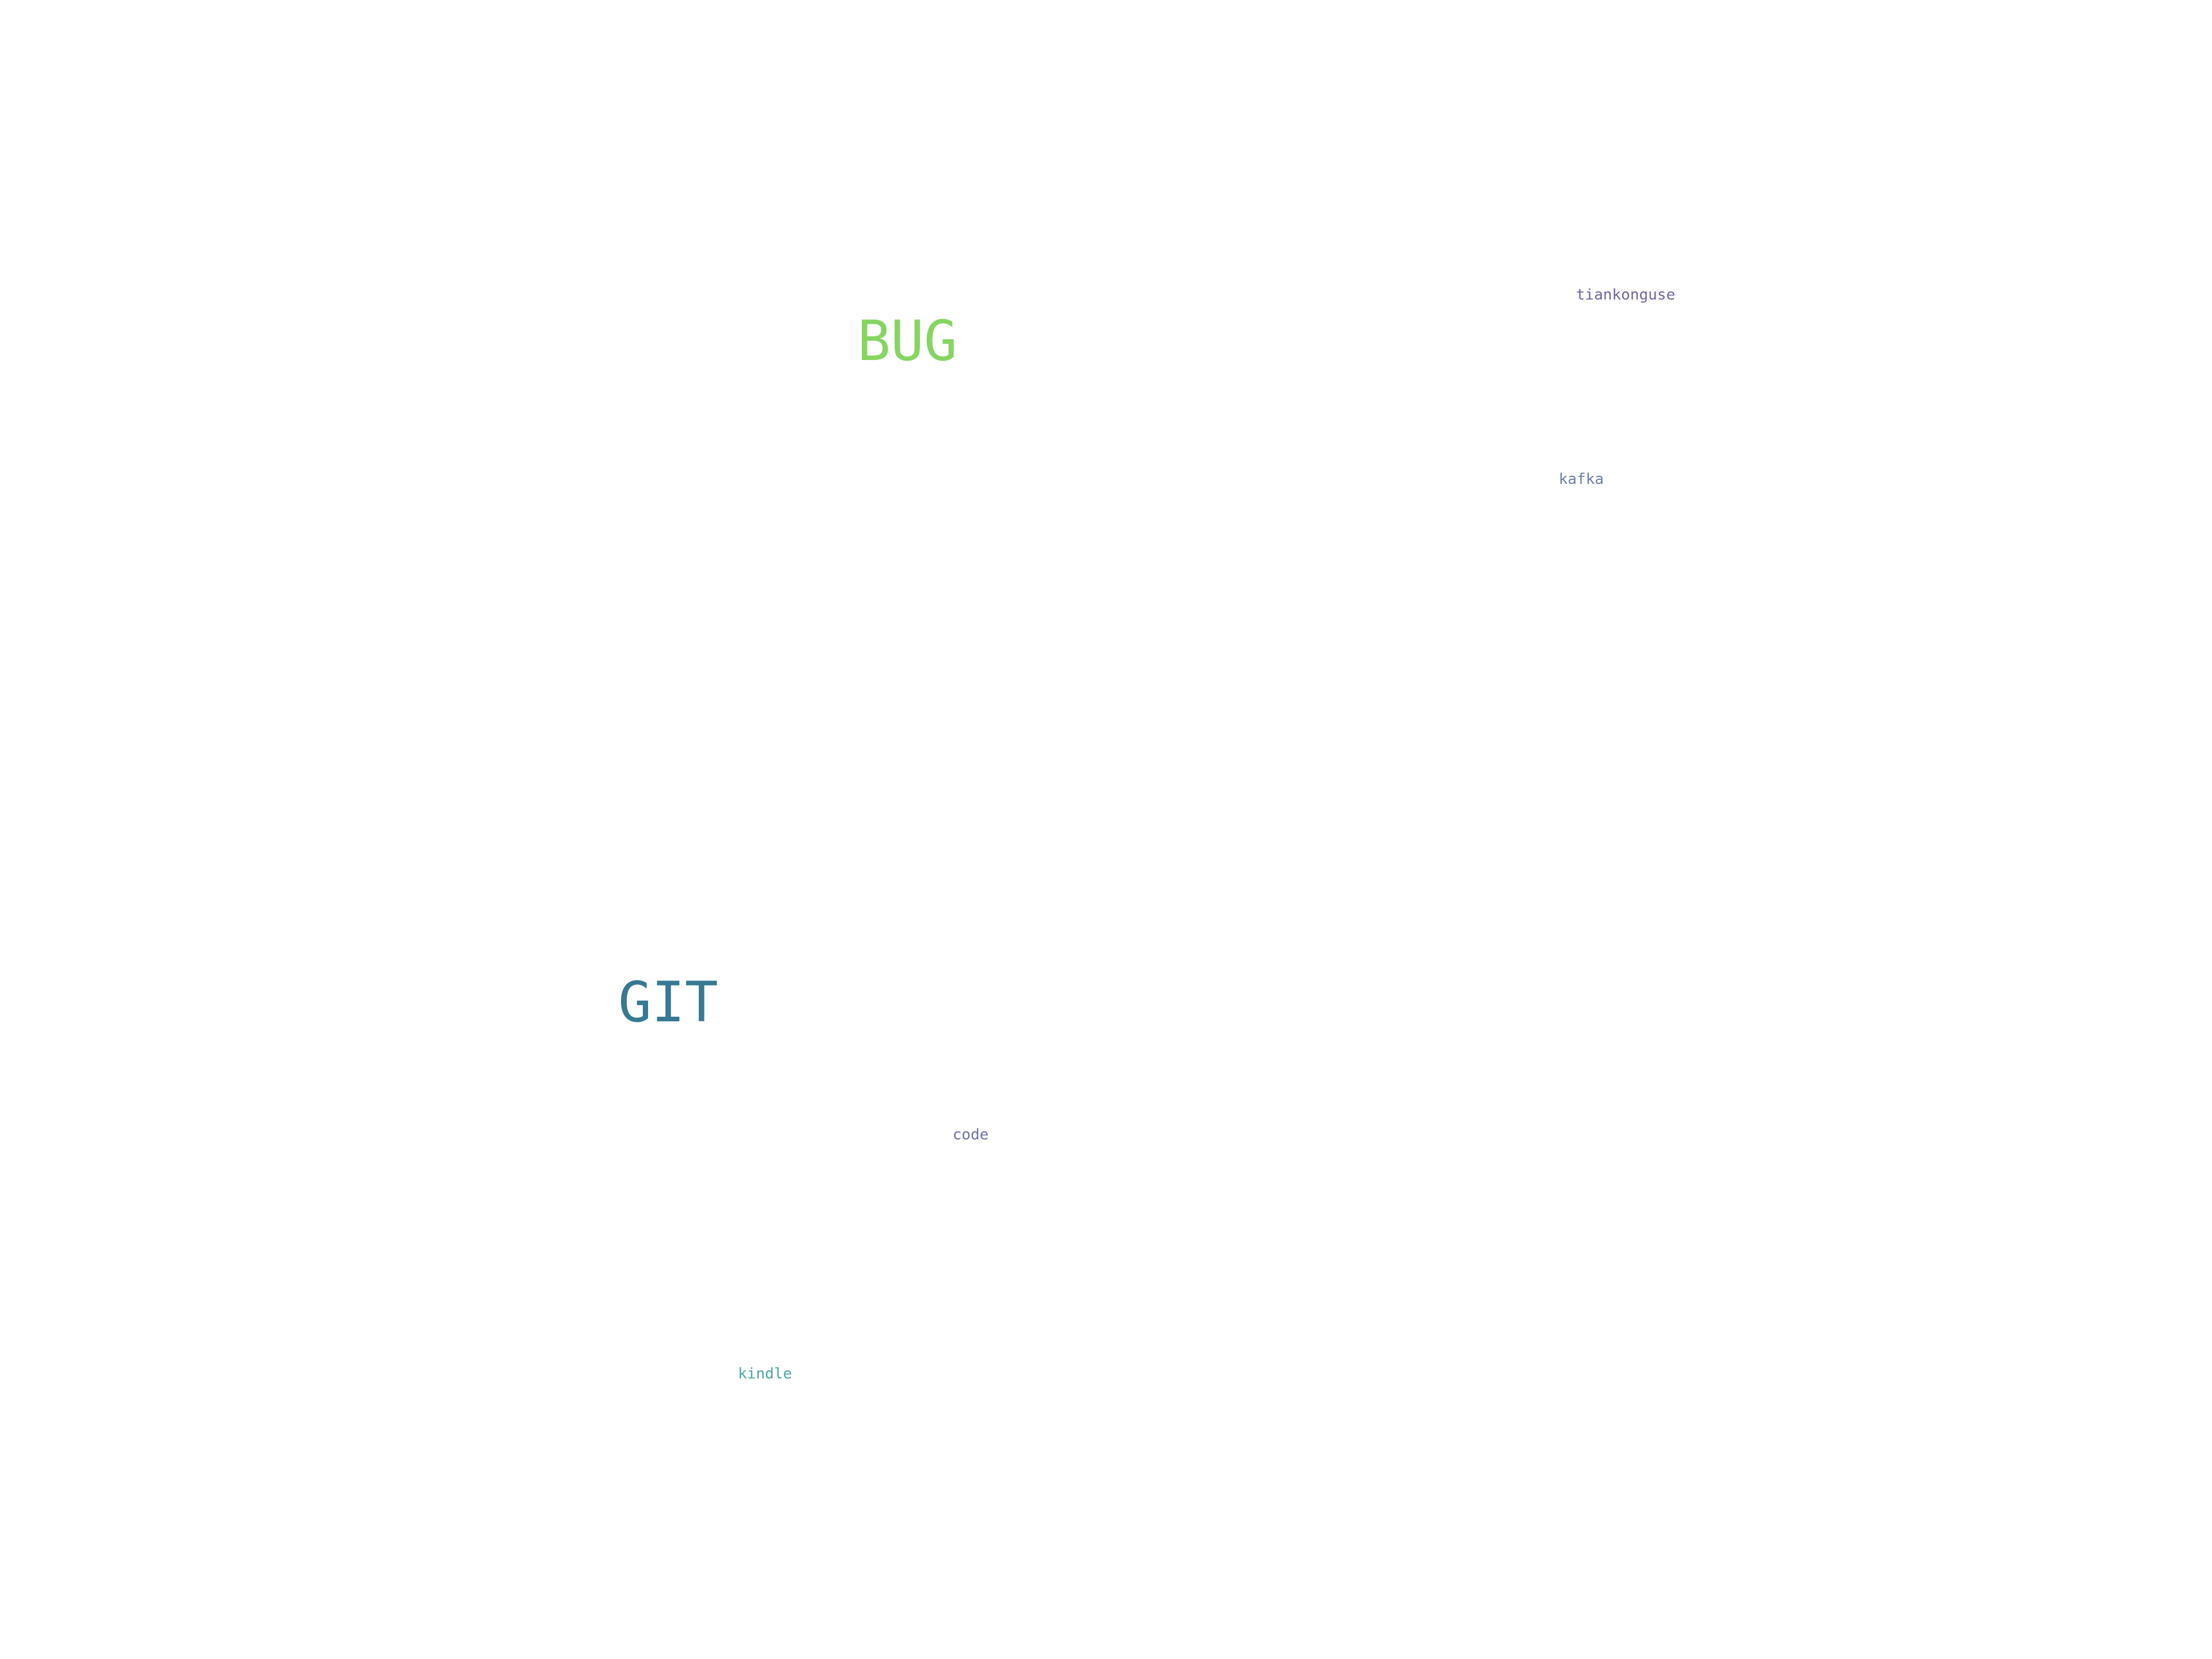  Describe the element at coordinates (1625, 295) in the screenshot. I see `word-tiankonguse: tiankonguse` at that location.